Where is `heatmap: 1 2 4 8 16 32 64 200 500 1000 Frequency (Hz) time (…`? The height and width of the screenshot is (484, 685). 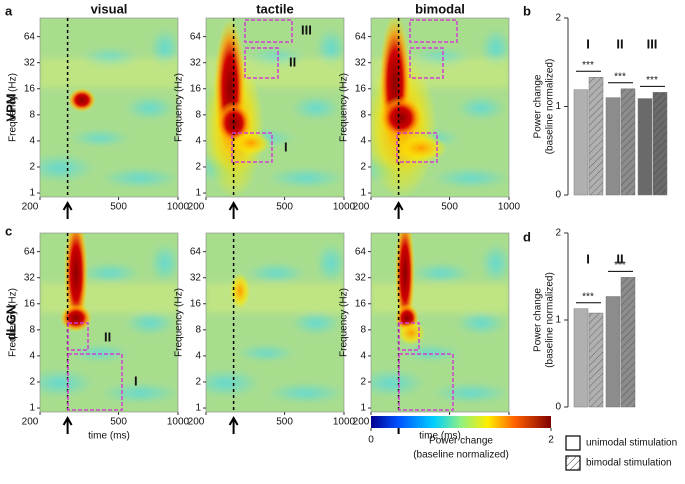
heatmap: 1 2 4 8 16 32 64 200 500 1000 Frequency (Hz) time (… is located at coordinates (99, 337).